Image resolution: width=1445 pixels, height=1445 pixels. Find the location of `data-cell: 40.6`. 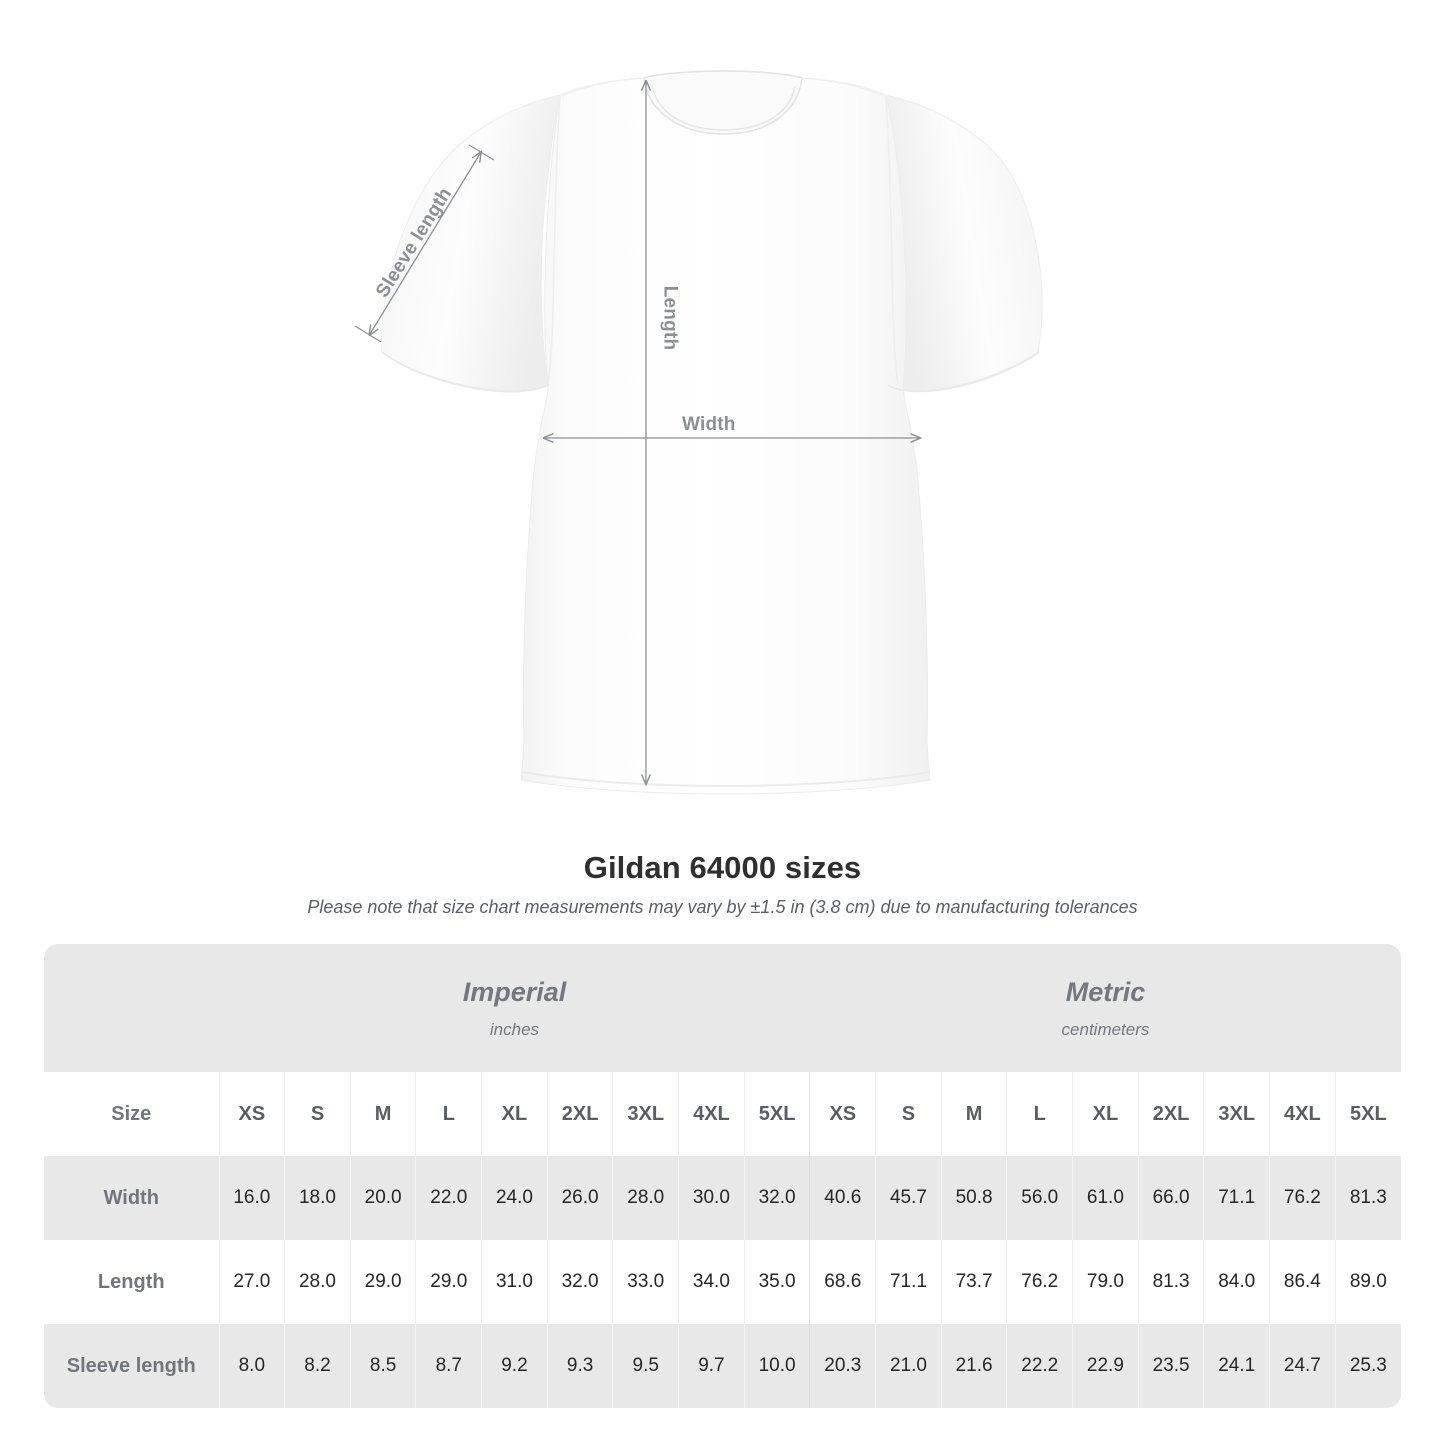

data-cell: 40.6 is located at coordinates (842, 1198).